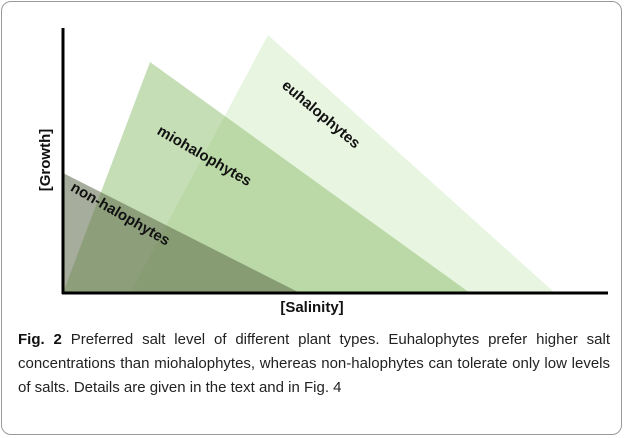 This screenshot has width=625, height=438. Describe the element at coordinates (181, 233) in the screenshot. I see `non-halophytes-region` at that location.